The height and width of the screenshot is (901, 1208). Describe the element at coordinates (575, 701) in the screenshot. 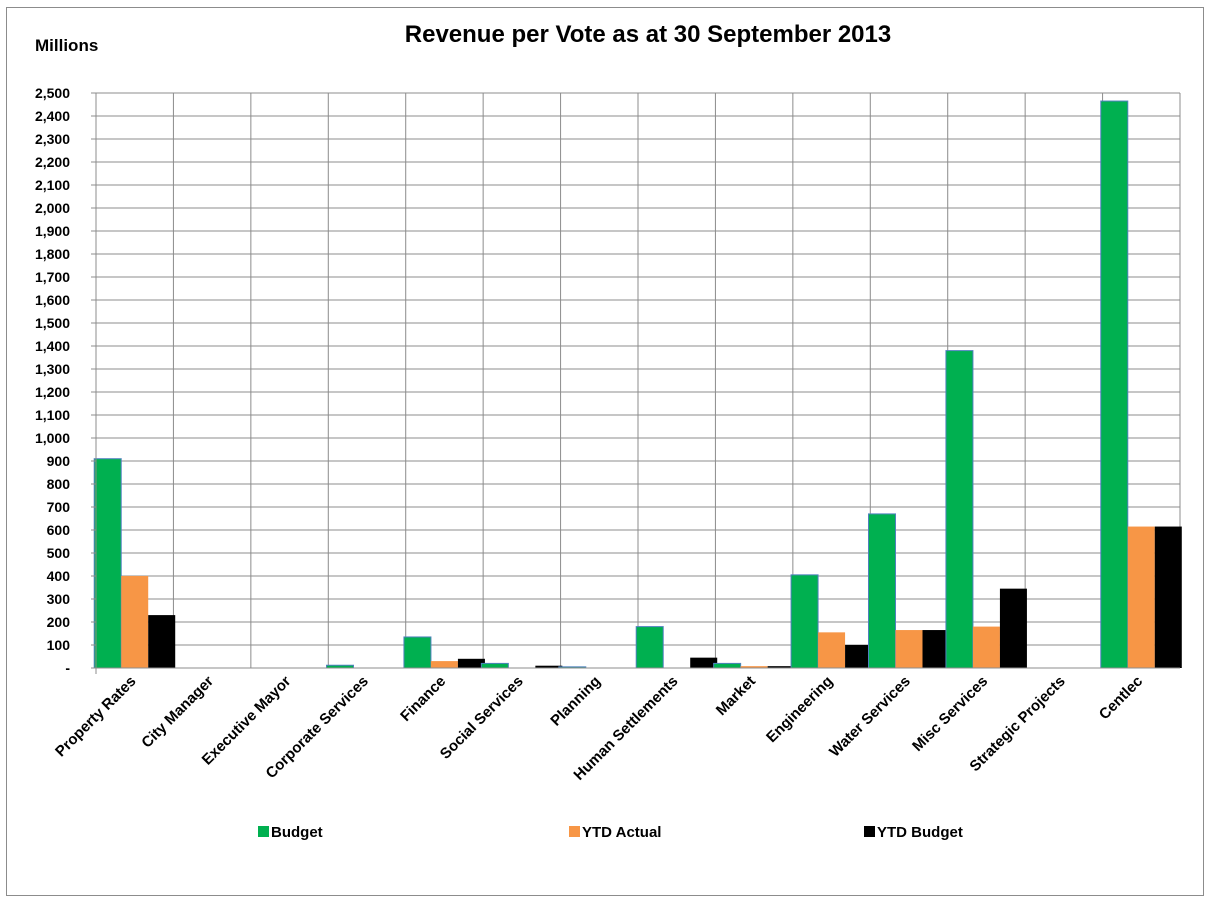

I see `x-category-label: Planning` at that location.